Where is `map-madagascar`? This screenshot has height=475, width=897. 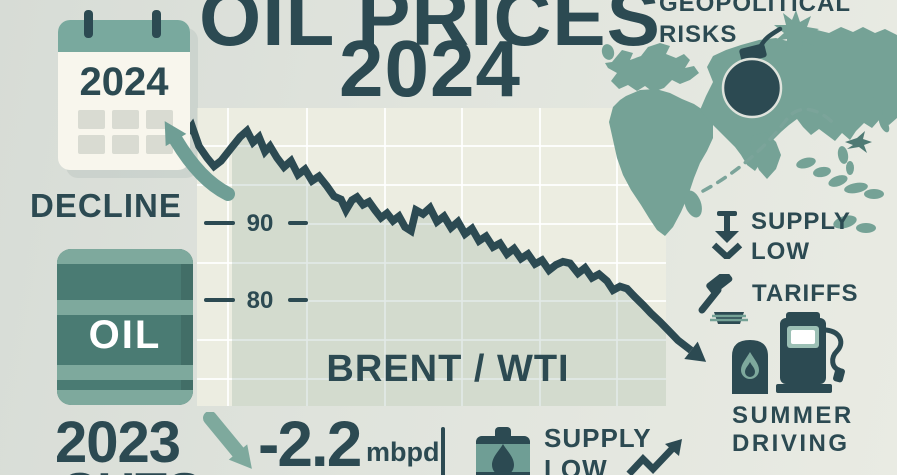
map-madagascar is located at coordinates (693, 204).